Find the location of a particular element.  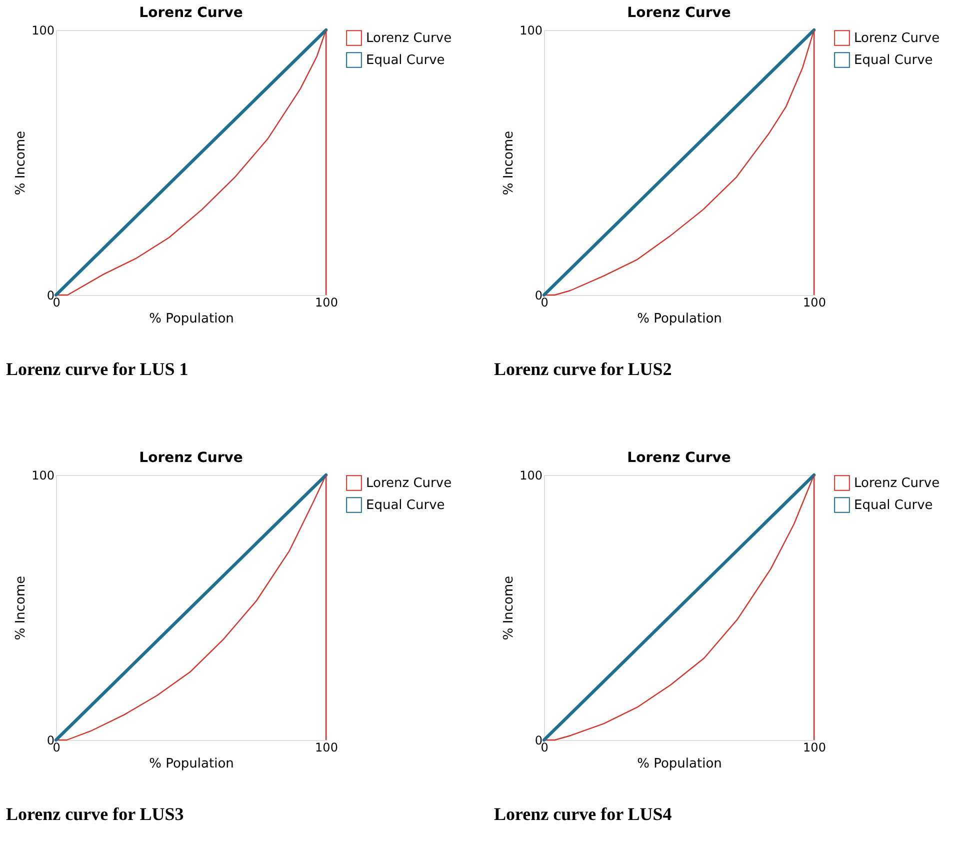

text: Lorenz curve for LUS 1 is located at coordinates (97, 369).